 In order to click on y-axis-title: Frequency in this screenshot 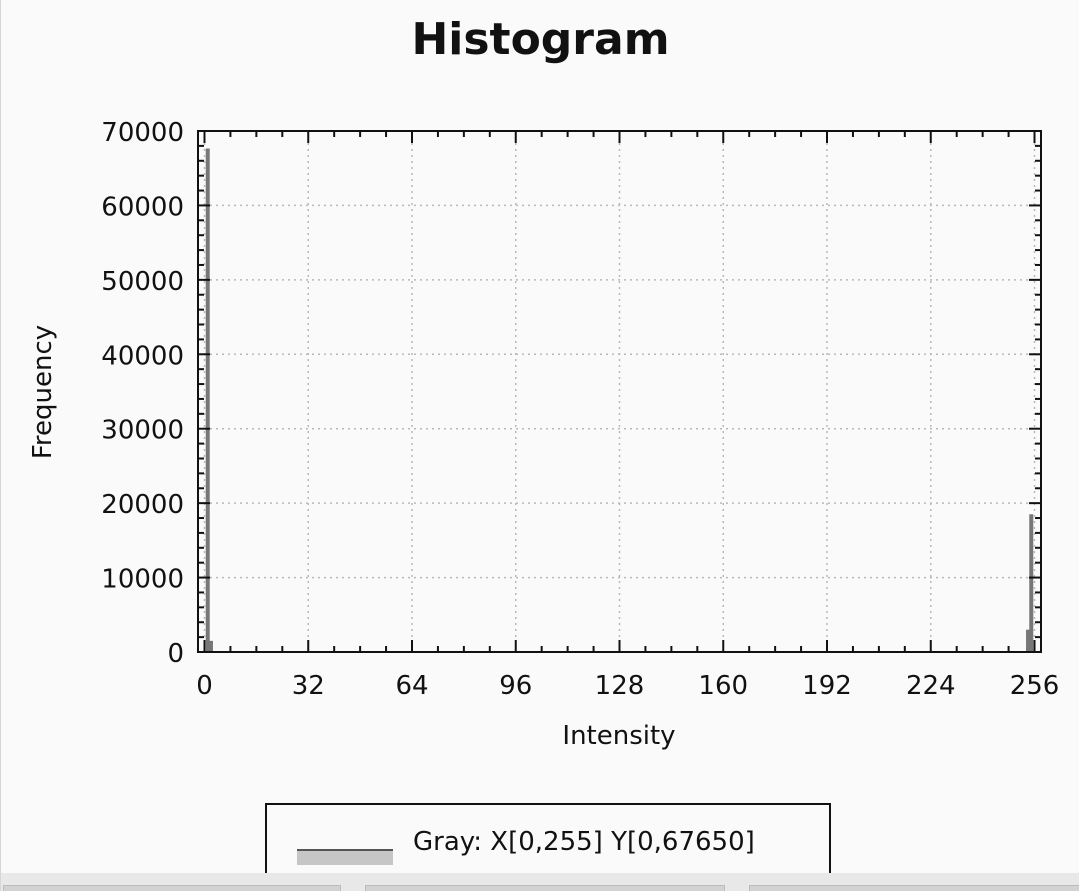, I will do `click(43, 392)`.